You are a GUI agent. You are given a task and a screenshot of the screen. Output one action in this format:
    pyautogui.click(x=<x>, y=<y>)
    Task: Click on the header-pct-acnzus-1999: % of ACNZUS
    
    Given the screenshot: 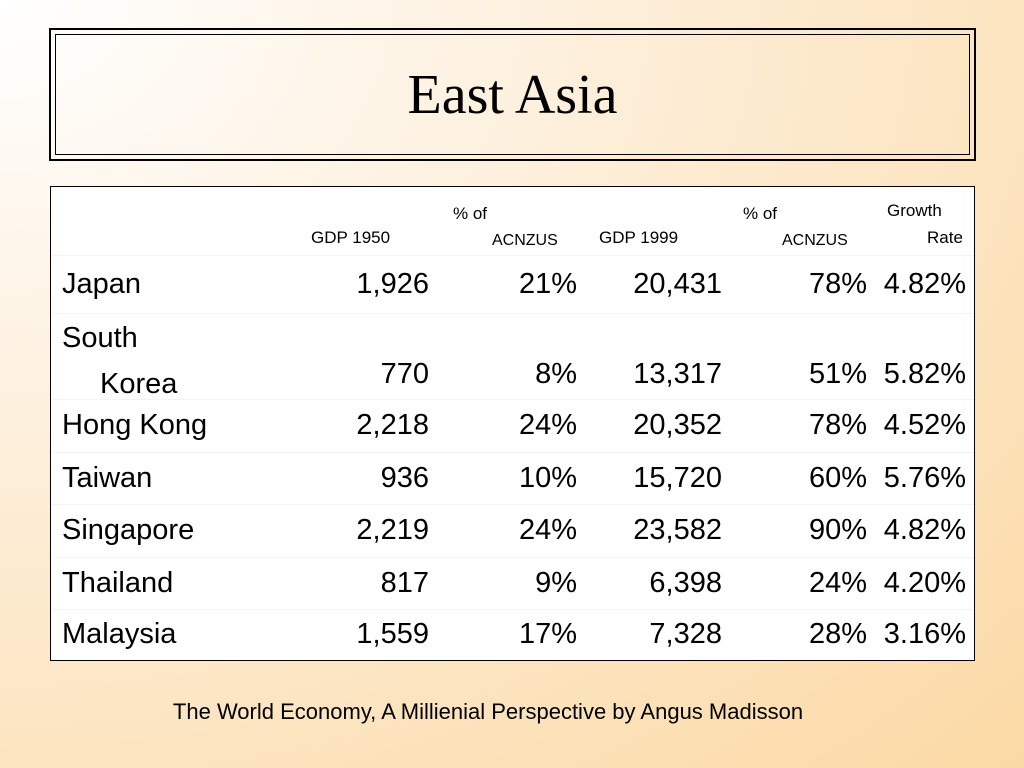 What is the action you would take?
    pyautogui.click(x=795, y=226)
    